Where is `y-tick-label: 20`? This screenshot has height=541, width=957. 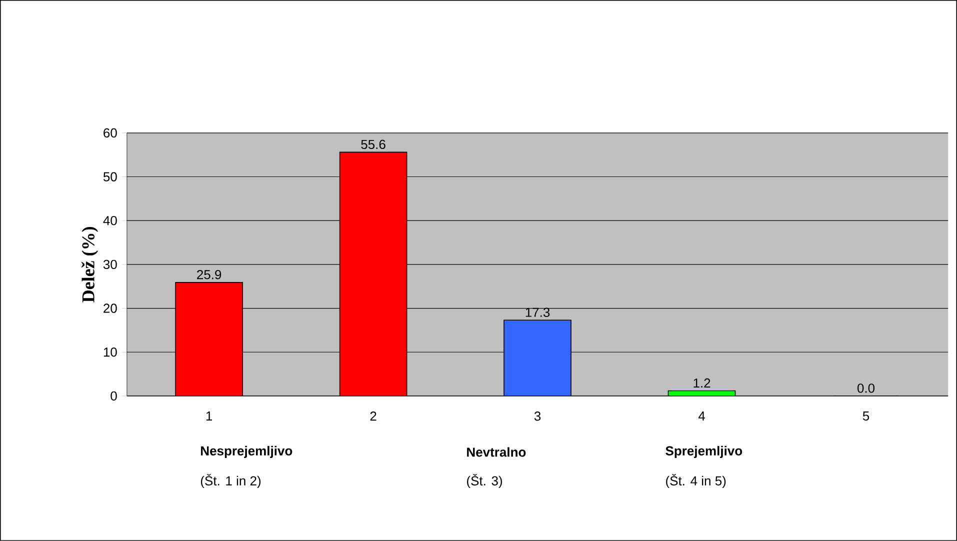
y-tick-label: 20 is located at coordinates (110, 308).